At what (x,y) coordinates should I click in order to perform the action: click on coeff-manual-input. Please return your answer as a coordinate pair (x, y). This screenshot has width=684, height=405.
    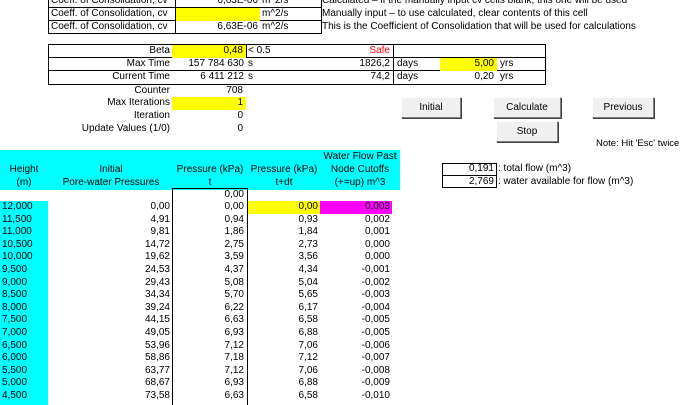
    Looking at the image, I should click on (218, 14).